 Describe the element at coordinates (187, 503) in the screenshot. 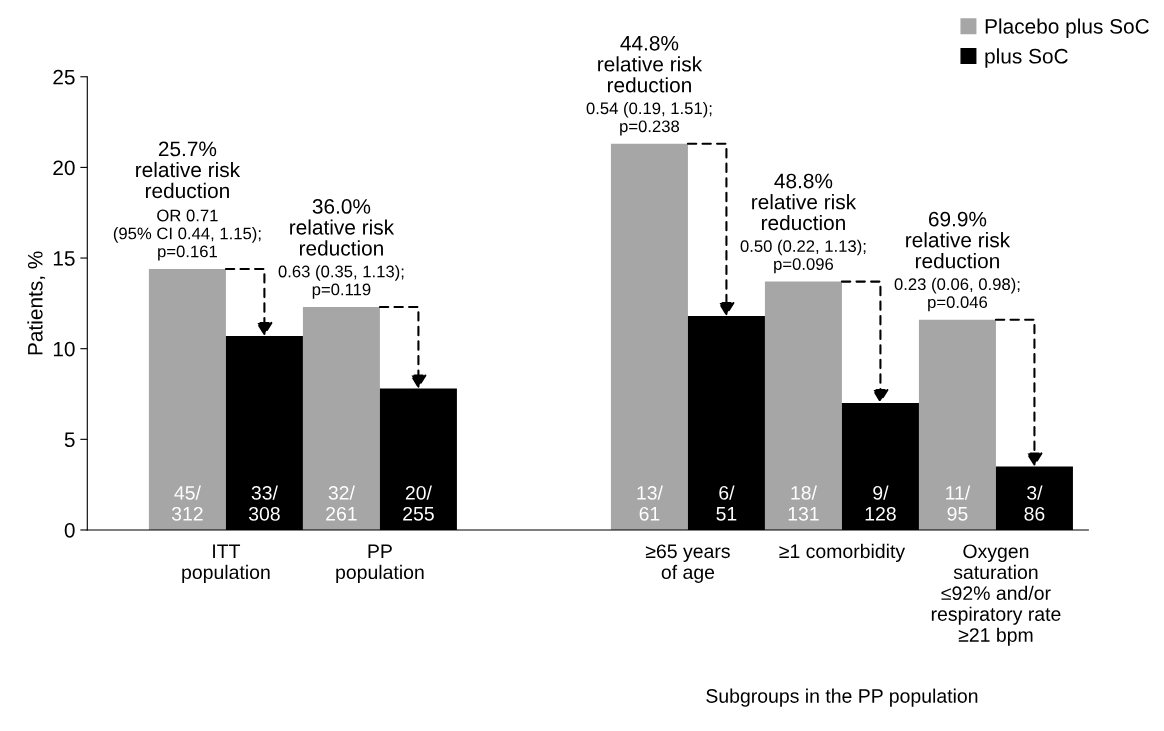

I see `data-label: 45/ 312` at that location.